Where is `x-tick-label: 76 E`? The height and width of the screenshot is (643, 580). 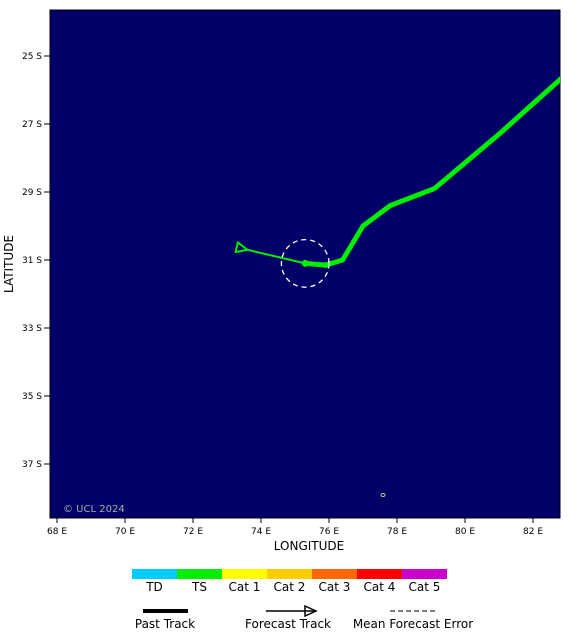 x-tick-label: 76 E is located at coordinates (329, 532).